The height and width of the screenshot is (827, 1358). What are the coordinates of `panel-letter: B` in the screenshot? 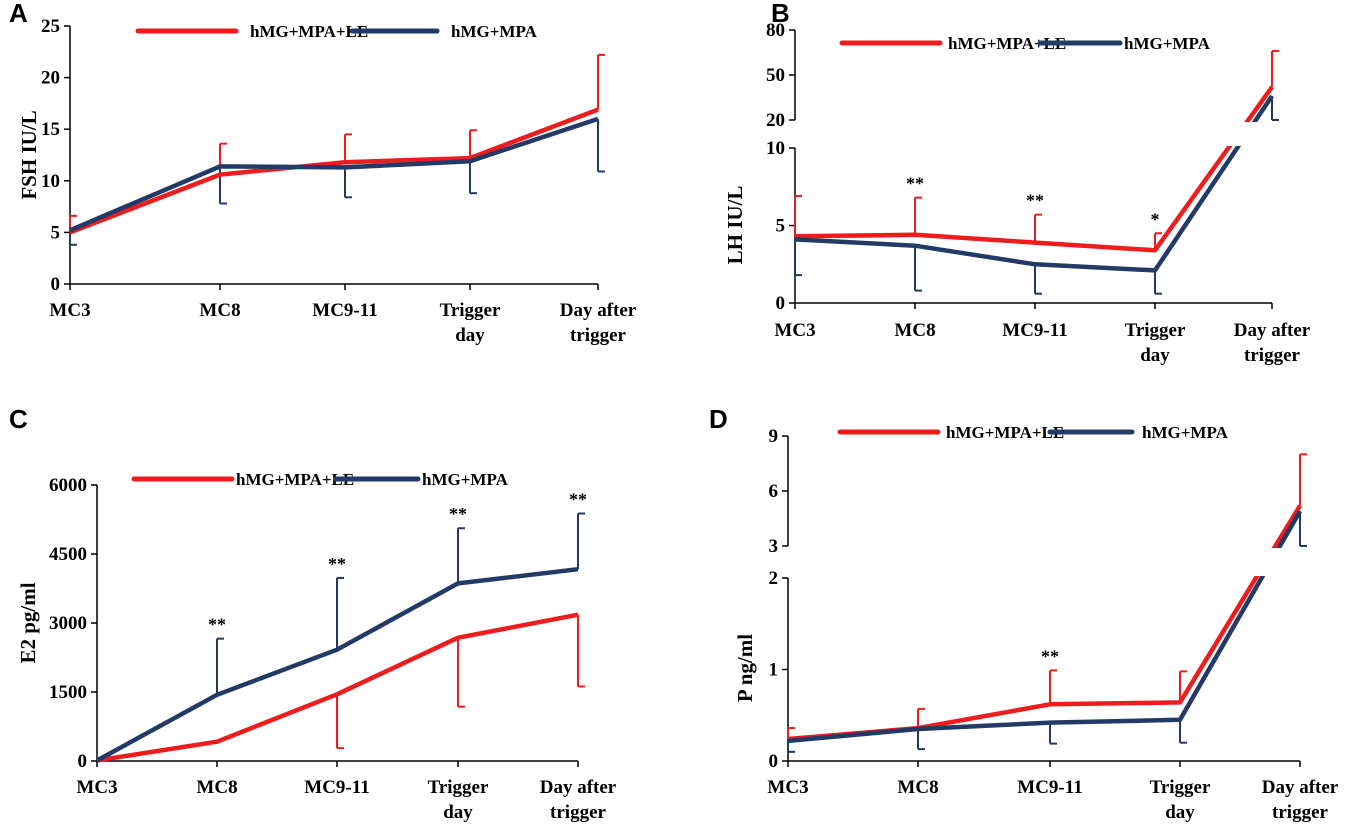 It's located at (780, 14).